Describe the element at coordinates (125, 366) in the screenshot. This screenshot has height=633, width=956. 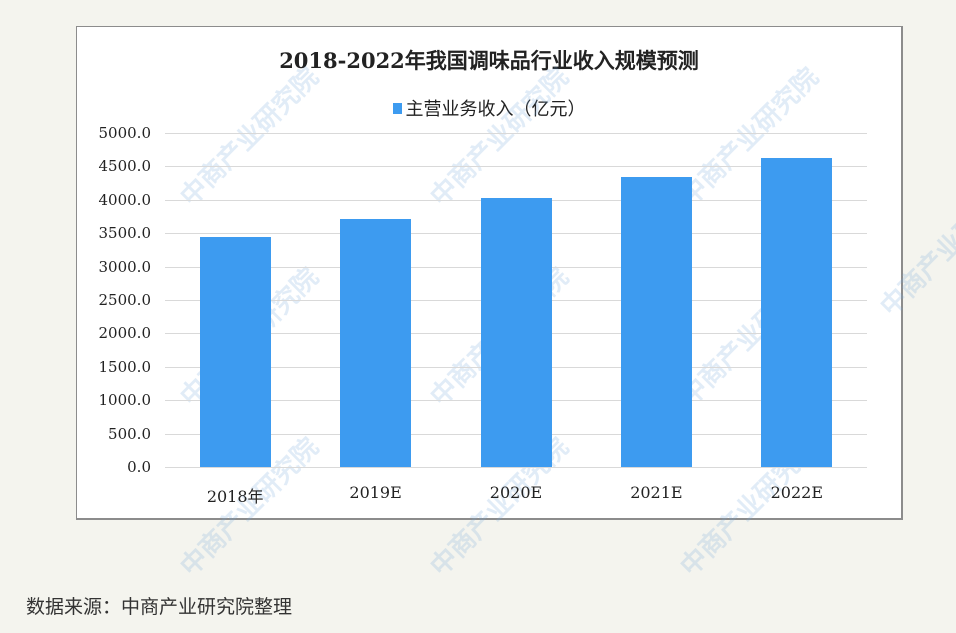
I see `y-tick-label: 1500.0` at that location.